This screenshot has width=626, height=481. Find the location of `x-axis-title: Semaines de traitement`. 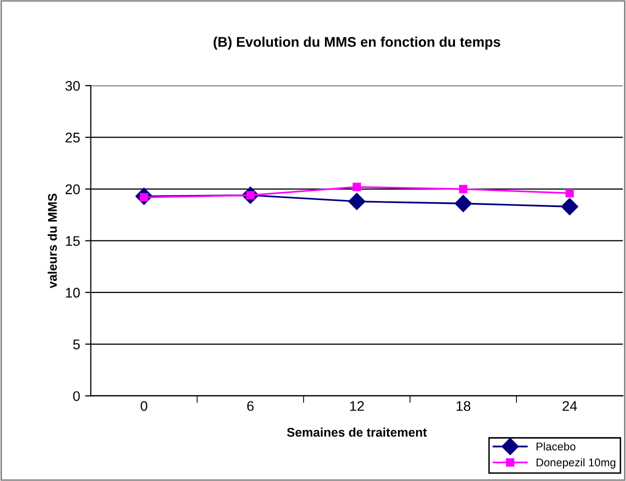

x-axis-title: Semaines de traitement is located at coordinates (357, 432).